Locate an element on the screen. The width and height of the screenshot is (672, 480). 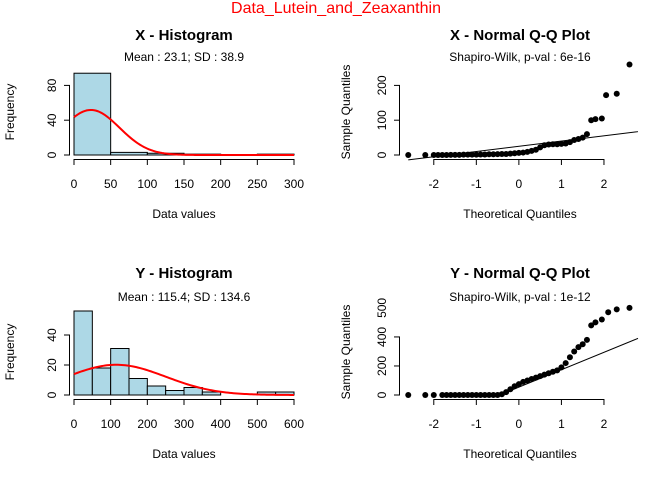
qq-reference-line is located at coordinates (569, 366).